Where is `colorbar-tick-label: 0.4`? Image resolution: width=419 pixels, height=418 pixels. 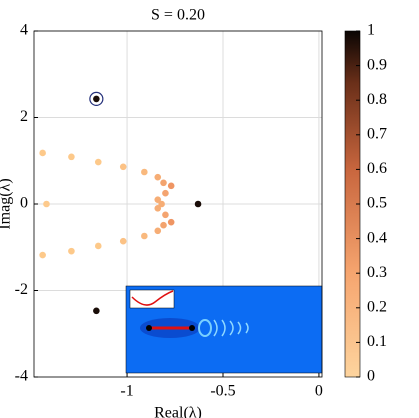 colorbar-tick-label: 0.4 is located at coordinates (377, 237).